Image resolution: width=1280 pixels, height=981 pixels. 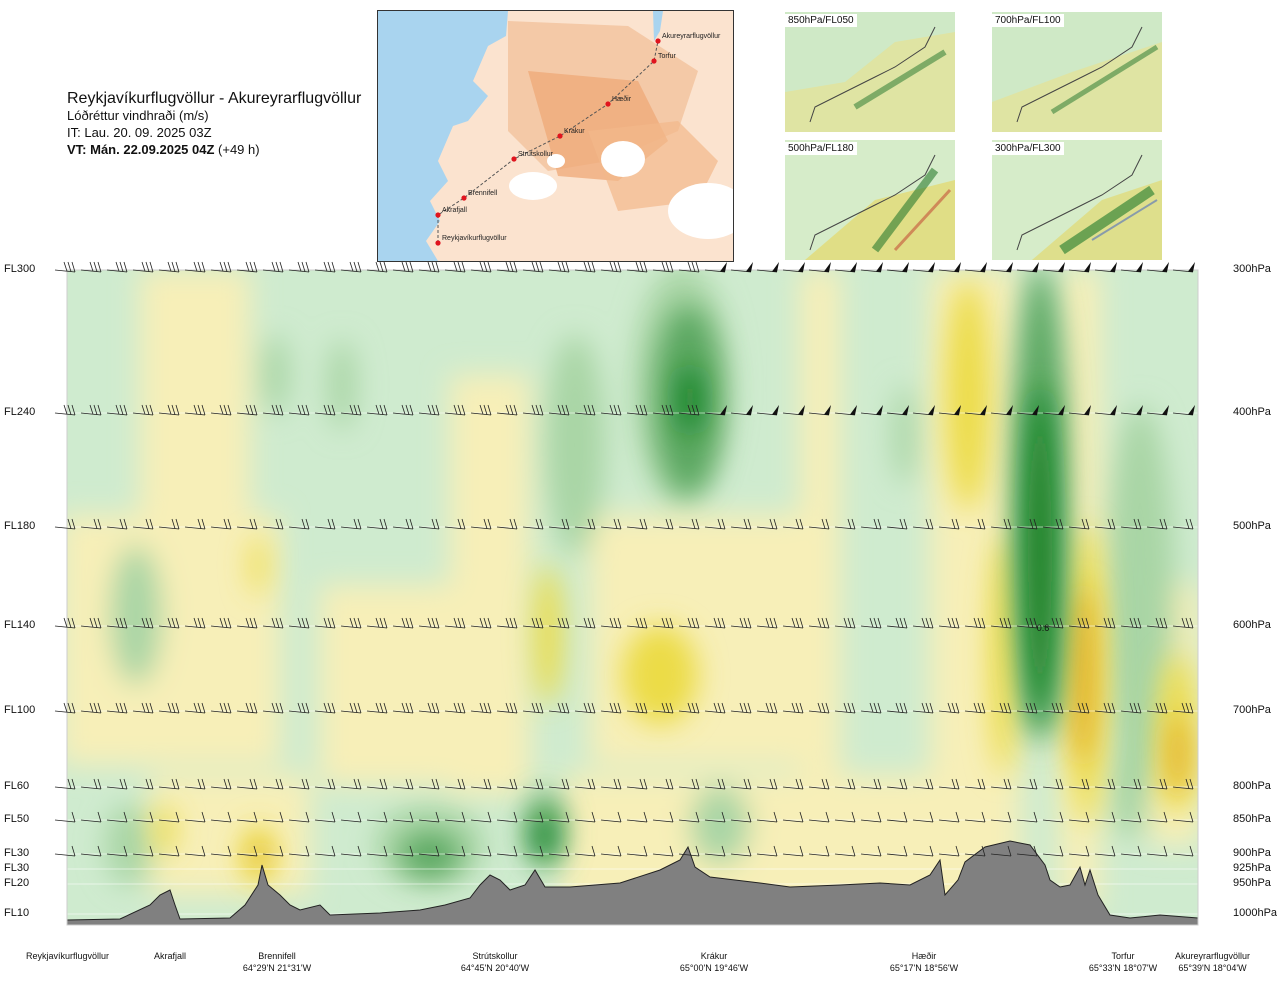 What do you see at coordinates (1252, 883) in the screenshot?
I see `pressure-level-label: 950hPa` at bounding box center [1252, 883].